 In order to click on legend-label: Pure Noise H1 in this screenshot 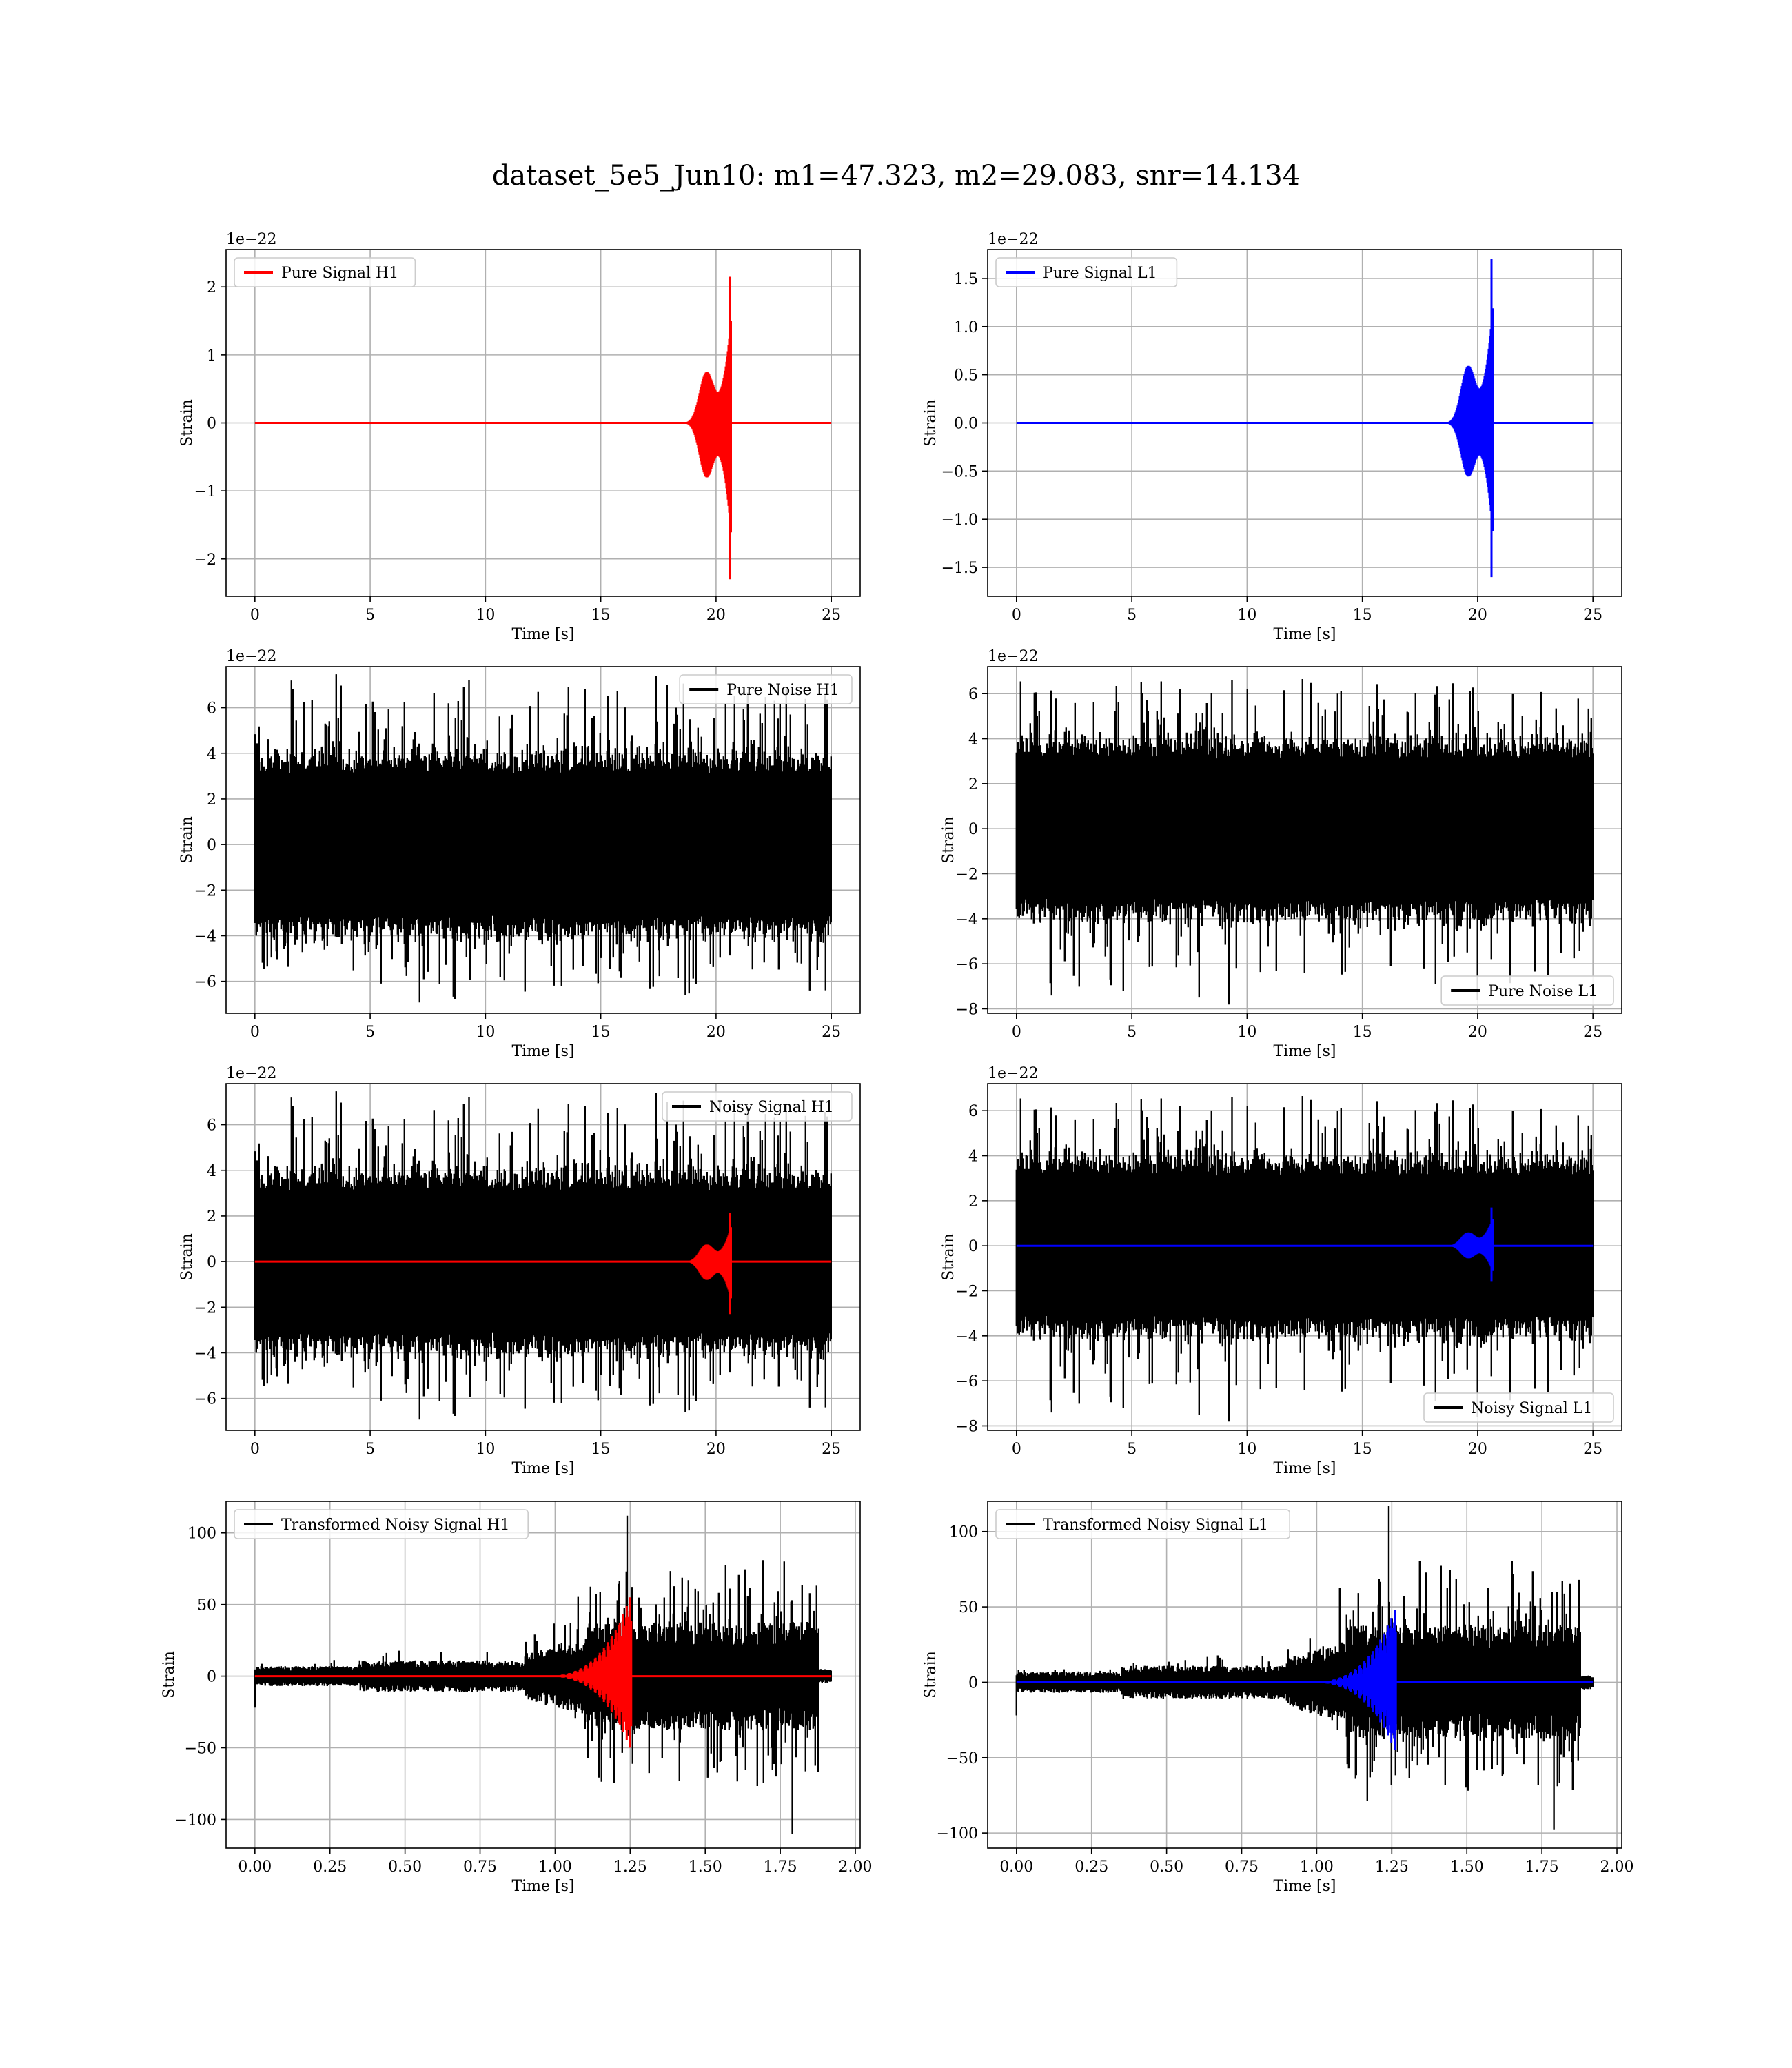, I will do `click(782, 690)`.